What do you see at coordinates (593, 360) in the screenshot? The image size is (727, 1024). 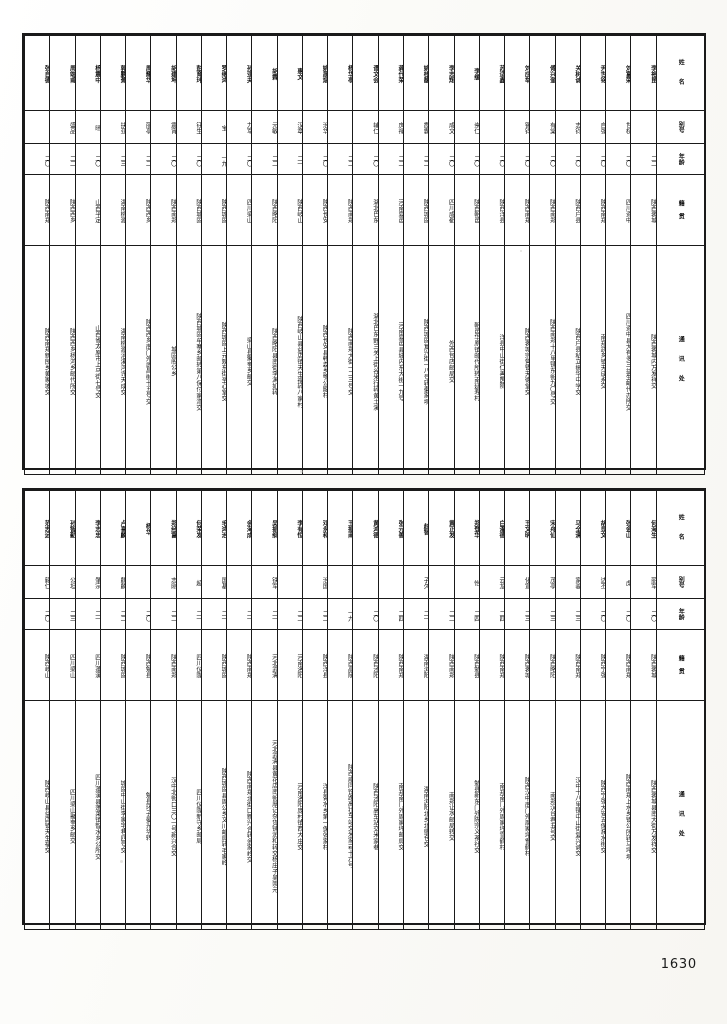 I see `cell-address: 南郑武乡镇天成永交` at bounding box center [593, 360].